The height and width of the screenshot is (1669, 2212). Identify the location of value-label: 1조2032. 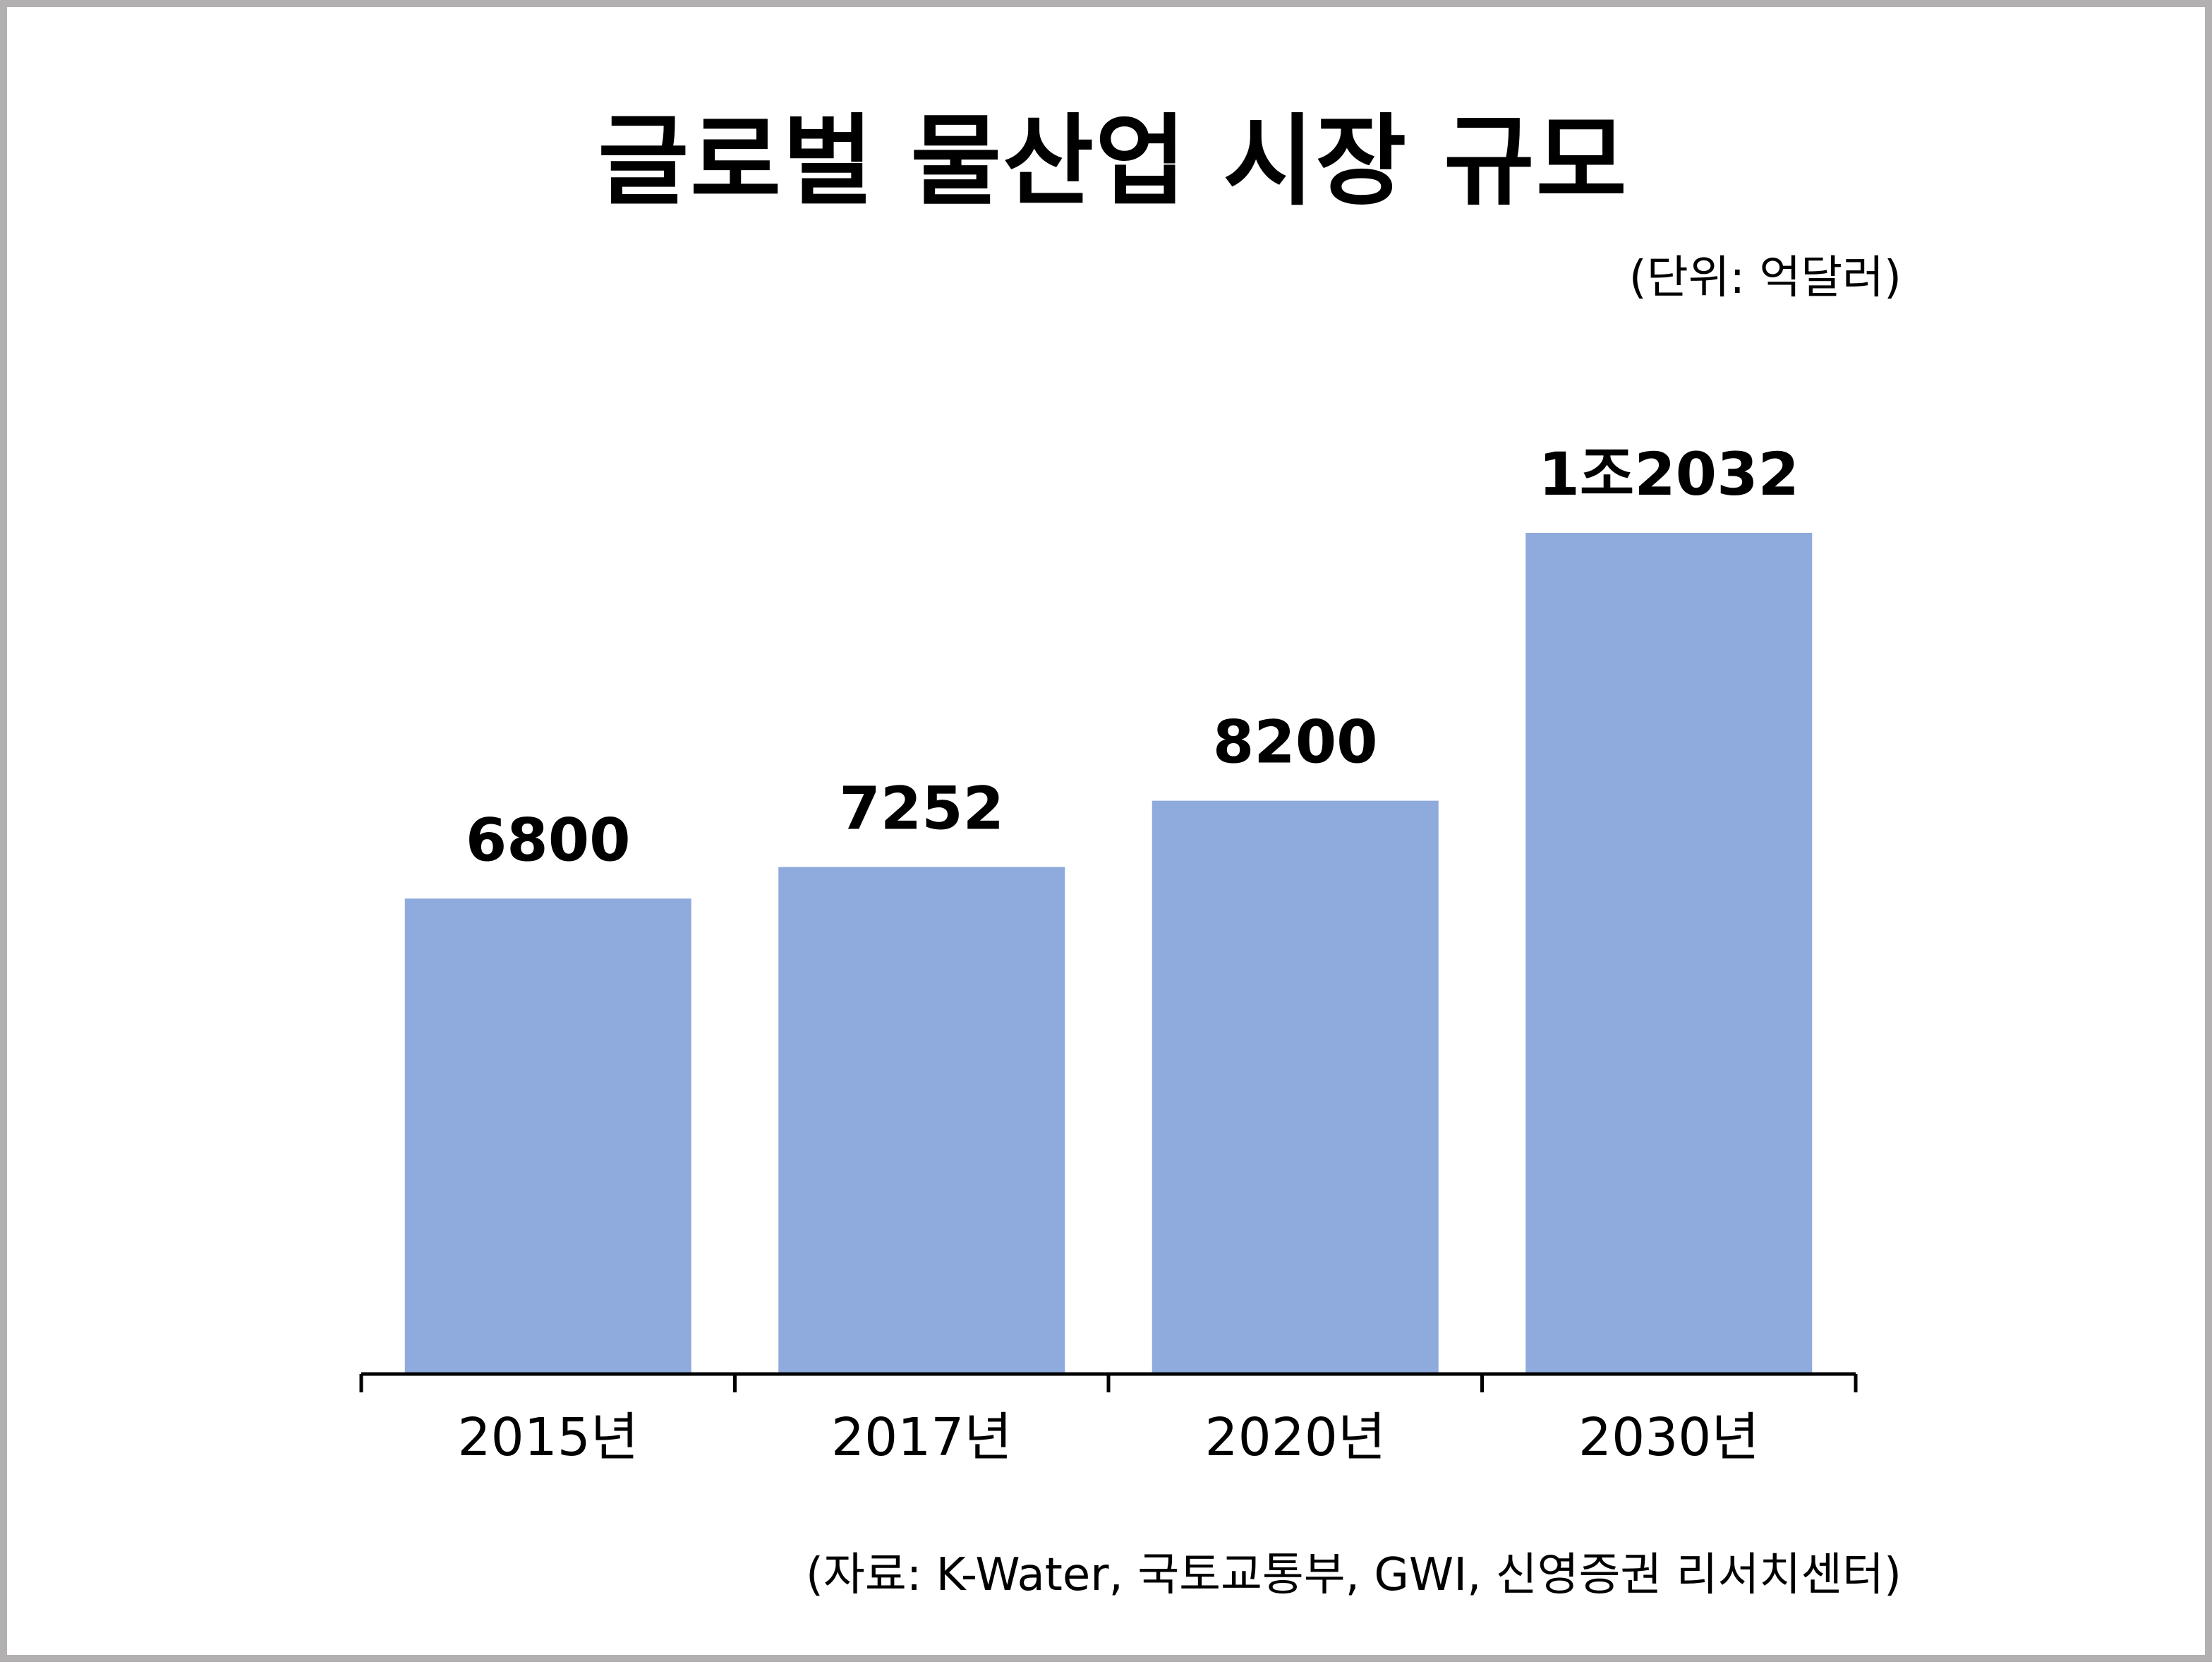
(1668, 474).